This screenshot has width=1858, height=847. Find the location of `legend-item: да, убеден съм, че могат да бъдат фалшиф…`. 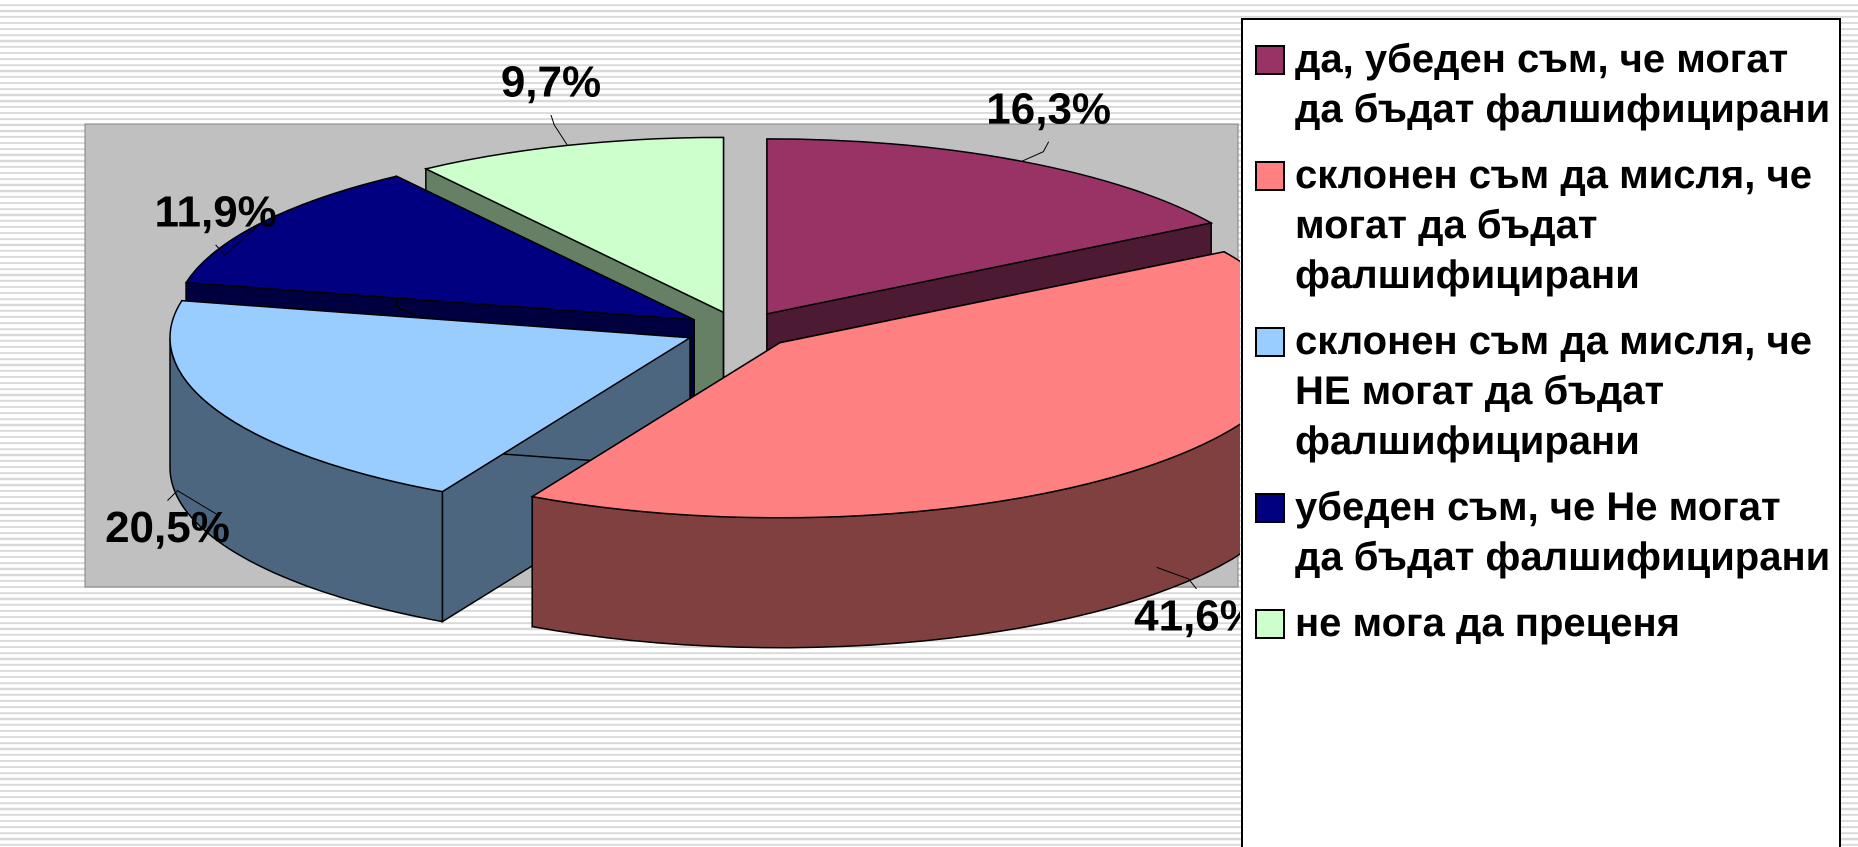

legend-item: да, убеден съм, че могат да бъдат фалшиф… is located at coordinates (1543, 84).